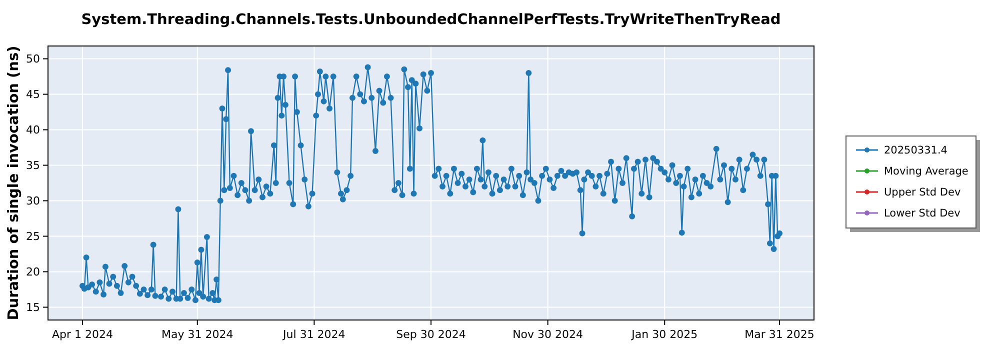 Image resolution: width=1000 pixels, height=350 pixels. What do you see at coordinates (916, 150) in the screenshot?
I see `legend-label: 20250331.4` at bounding box center [916, 150].